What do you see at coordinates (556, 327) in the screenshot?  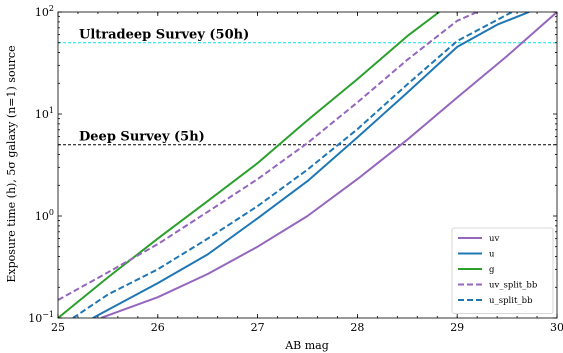 I see `x-tick-label: 30` at bounding box center [556, 327].